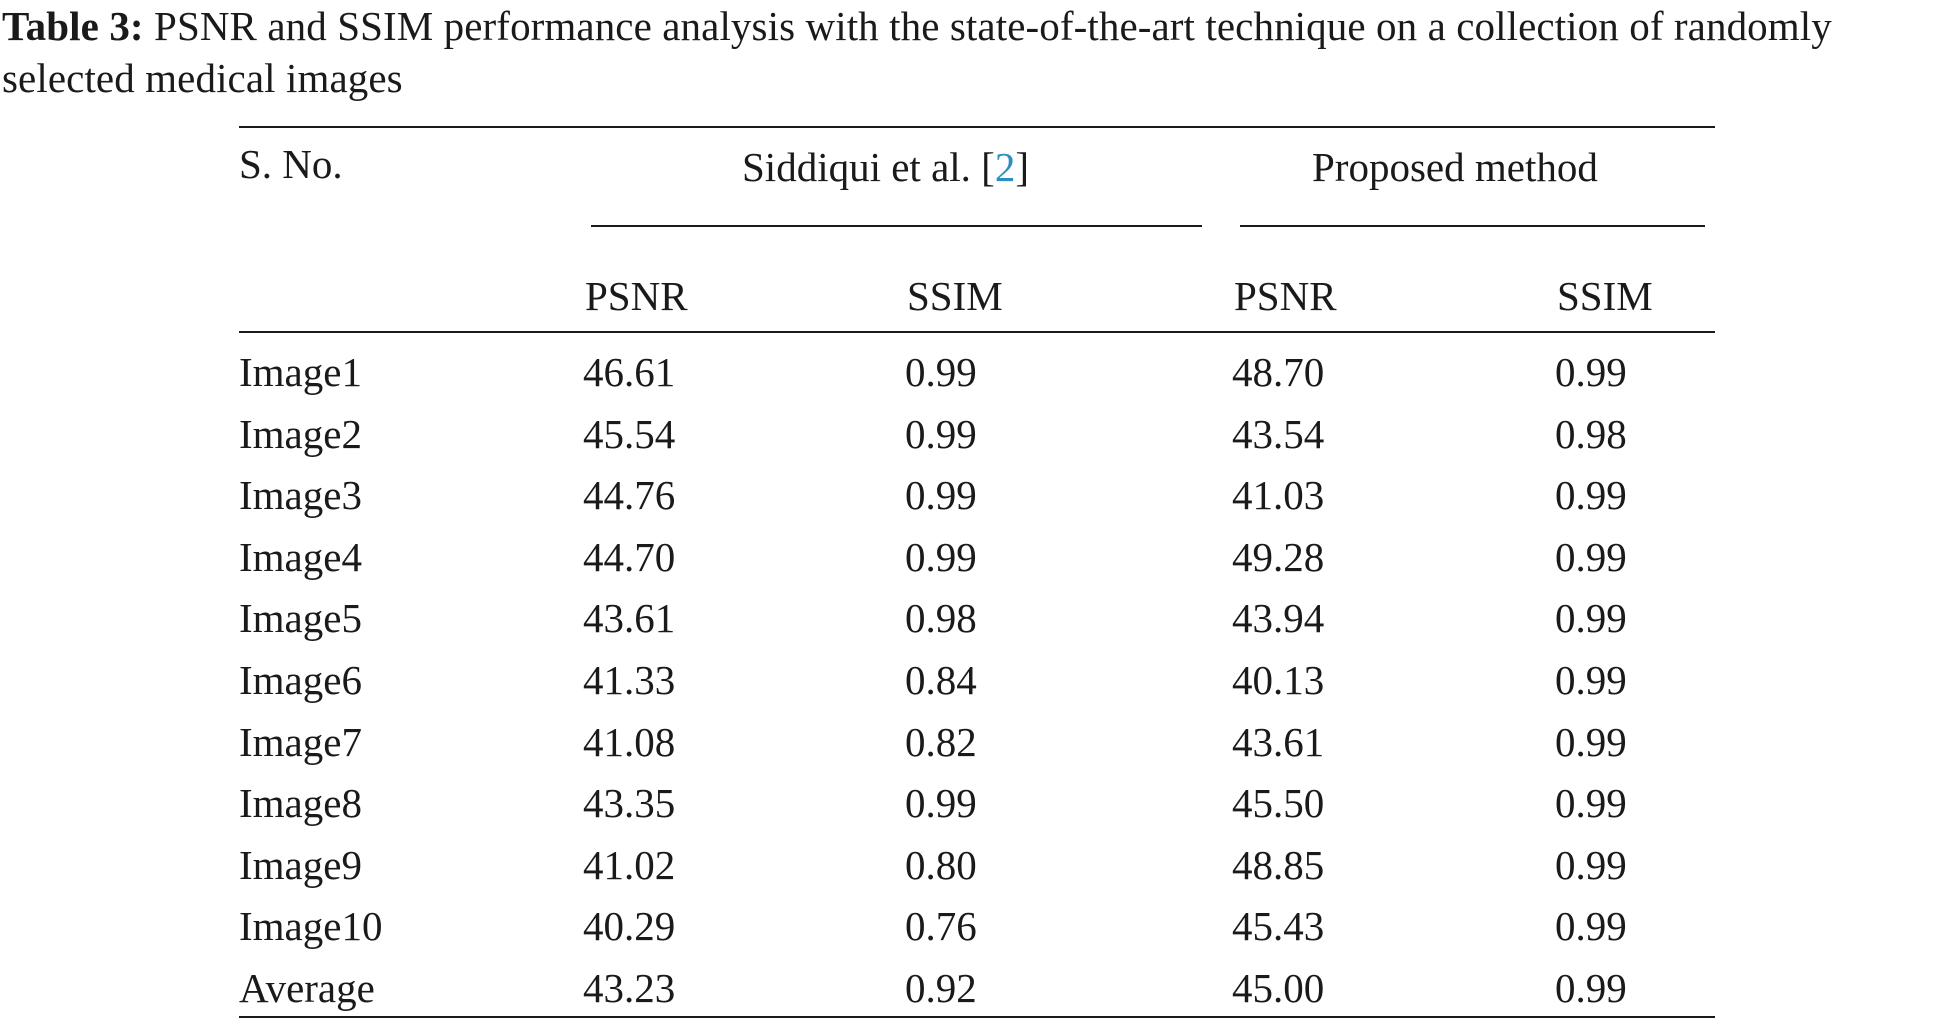 The width and height of the screenshot is (1954, 1025). I want to click on group-rule-proposed, so click(1472, 226).